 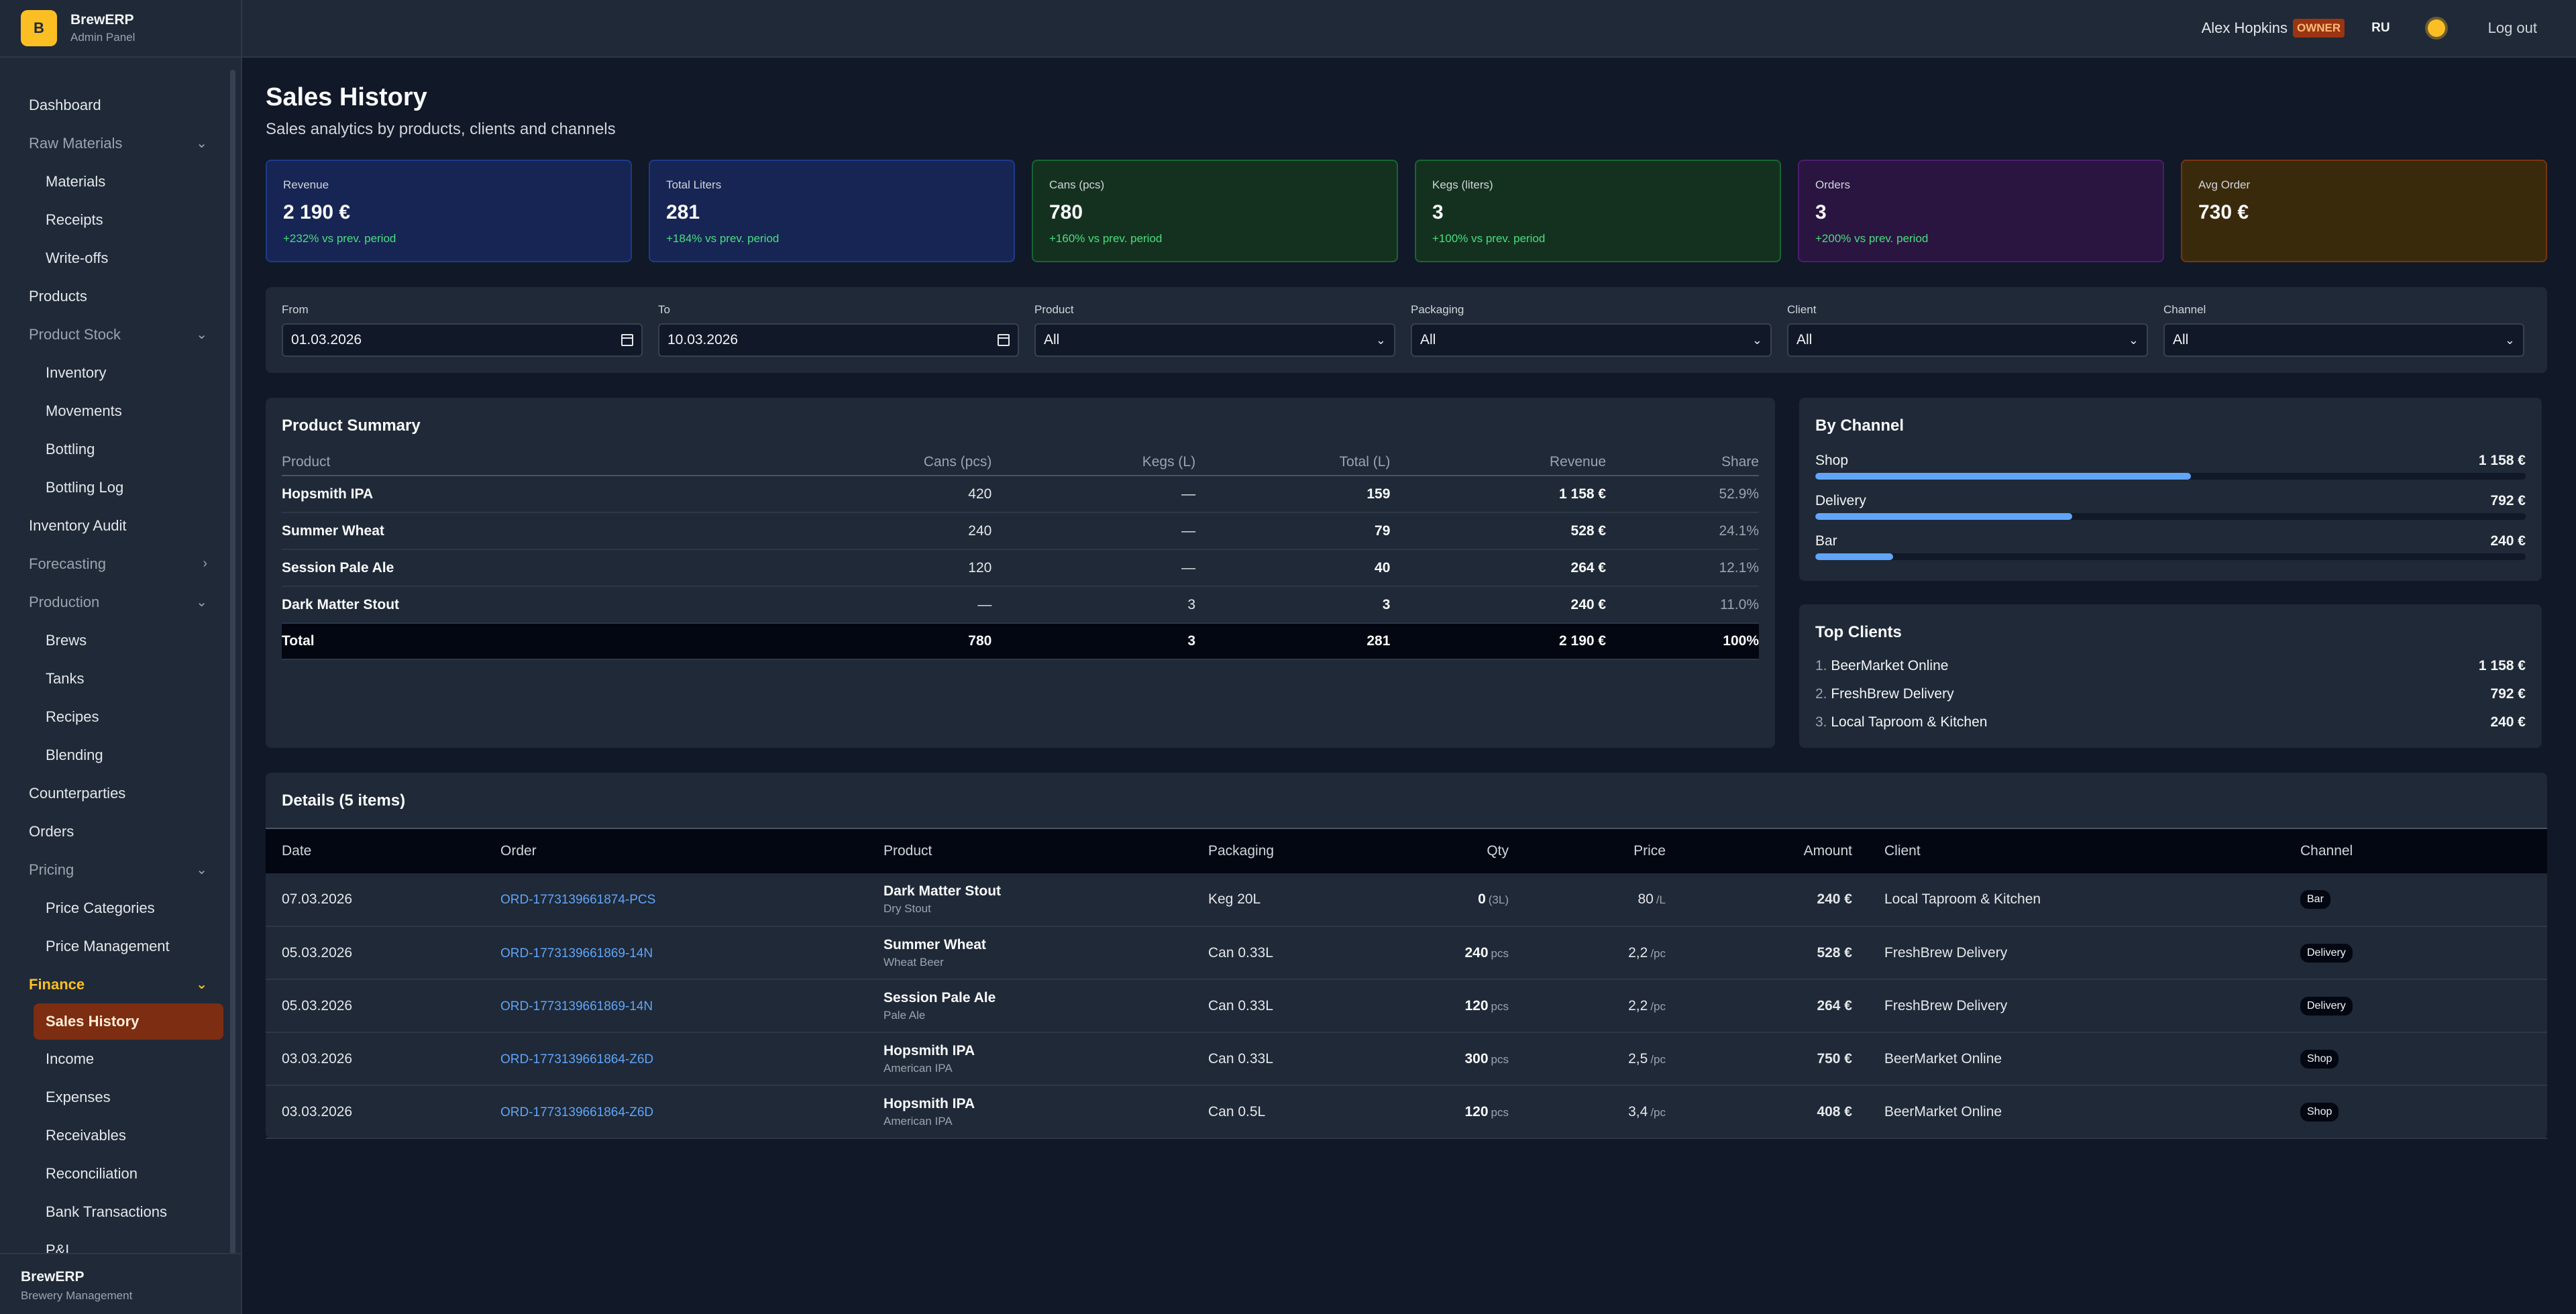 I want to click on nav-orders: Orders, so click(x=120, y=831).